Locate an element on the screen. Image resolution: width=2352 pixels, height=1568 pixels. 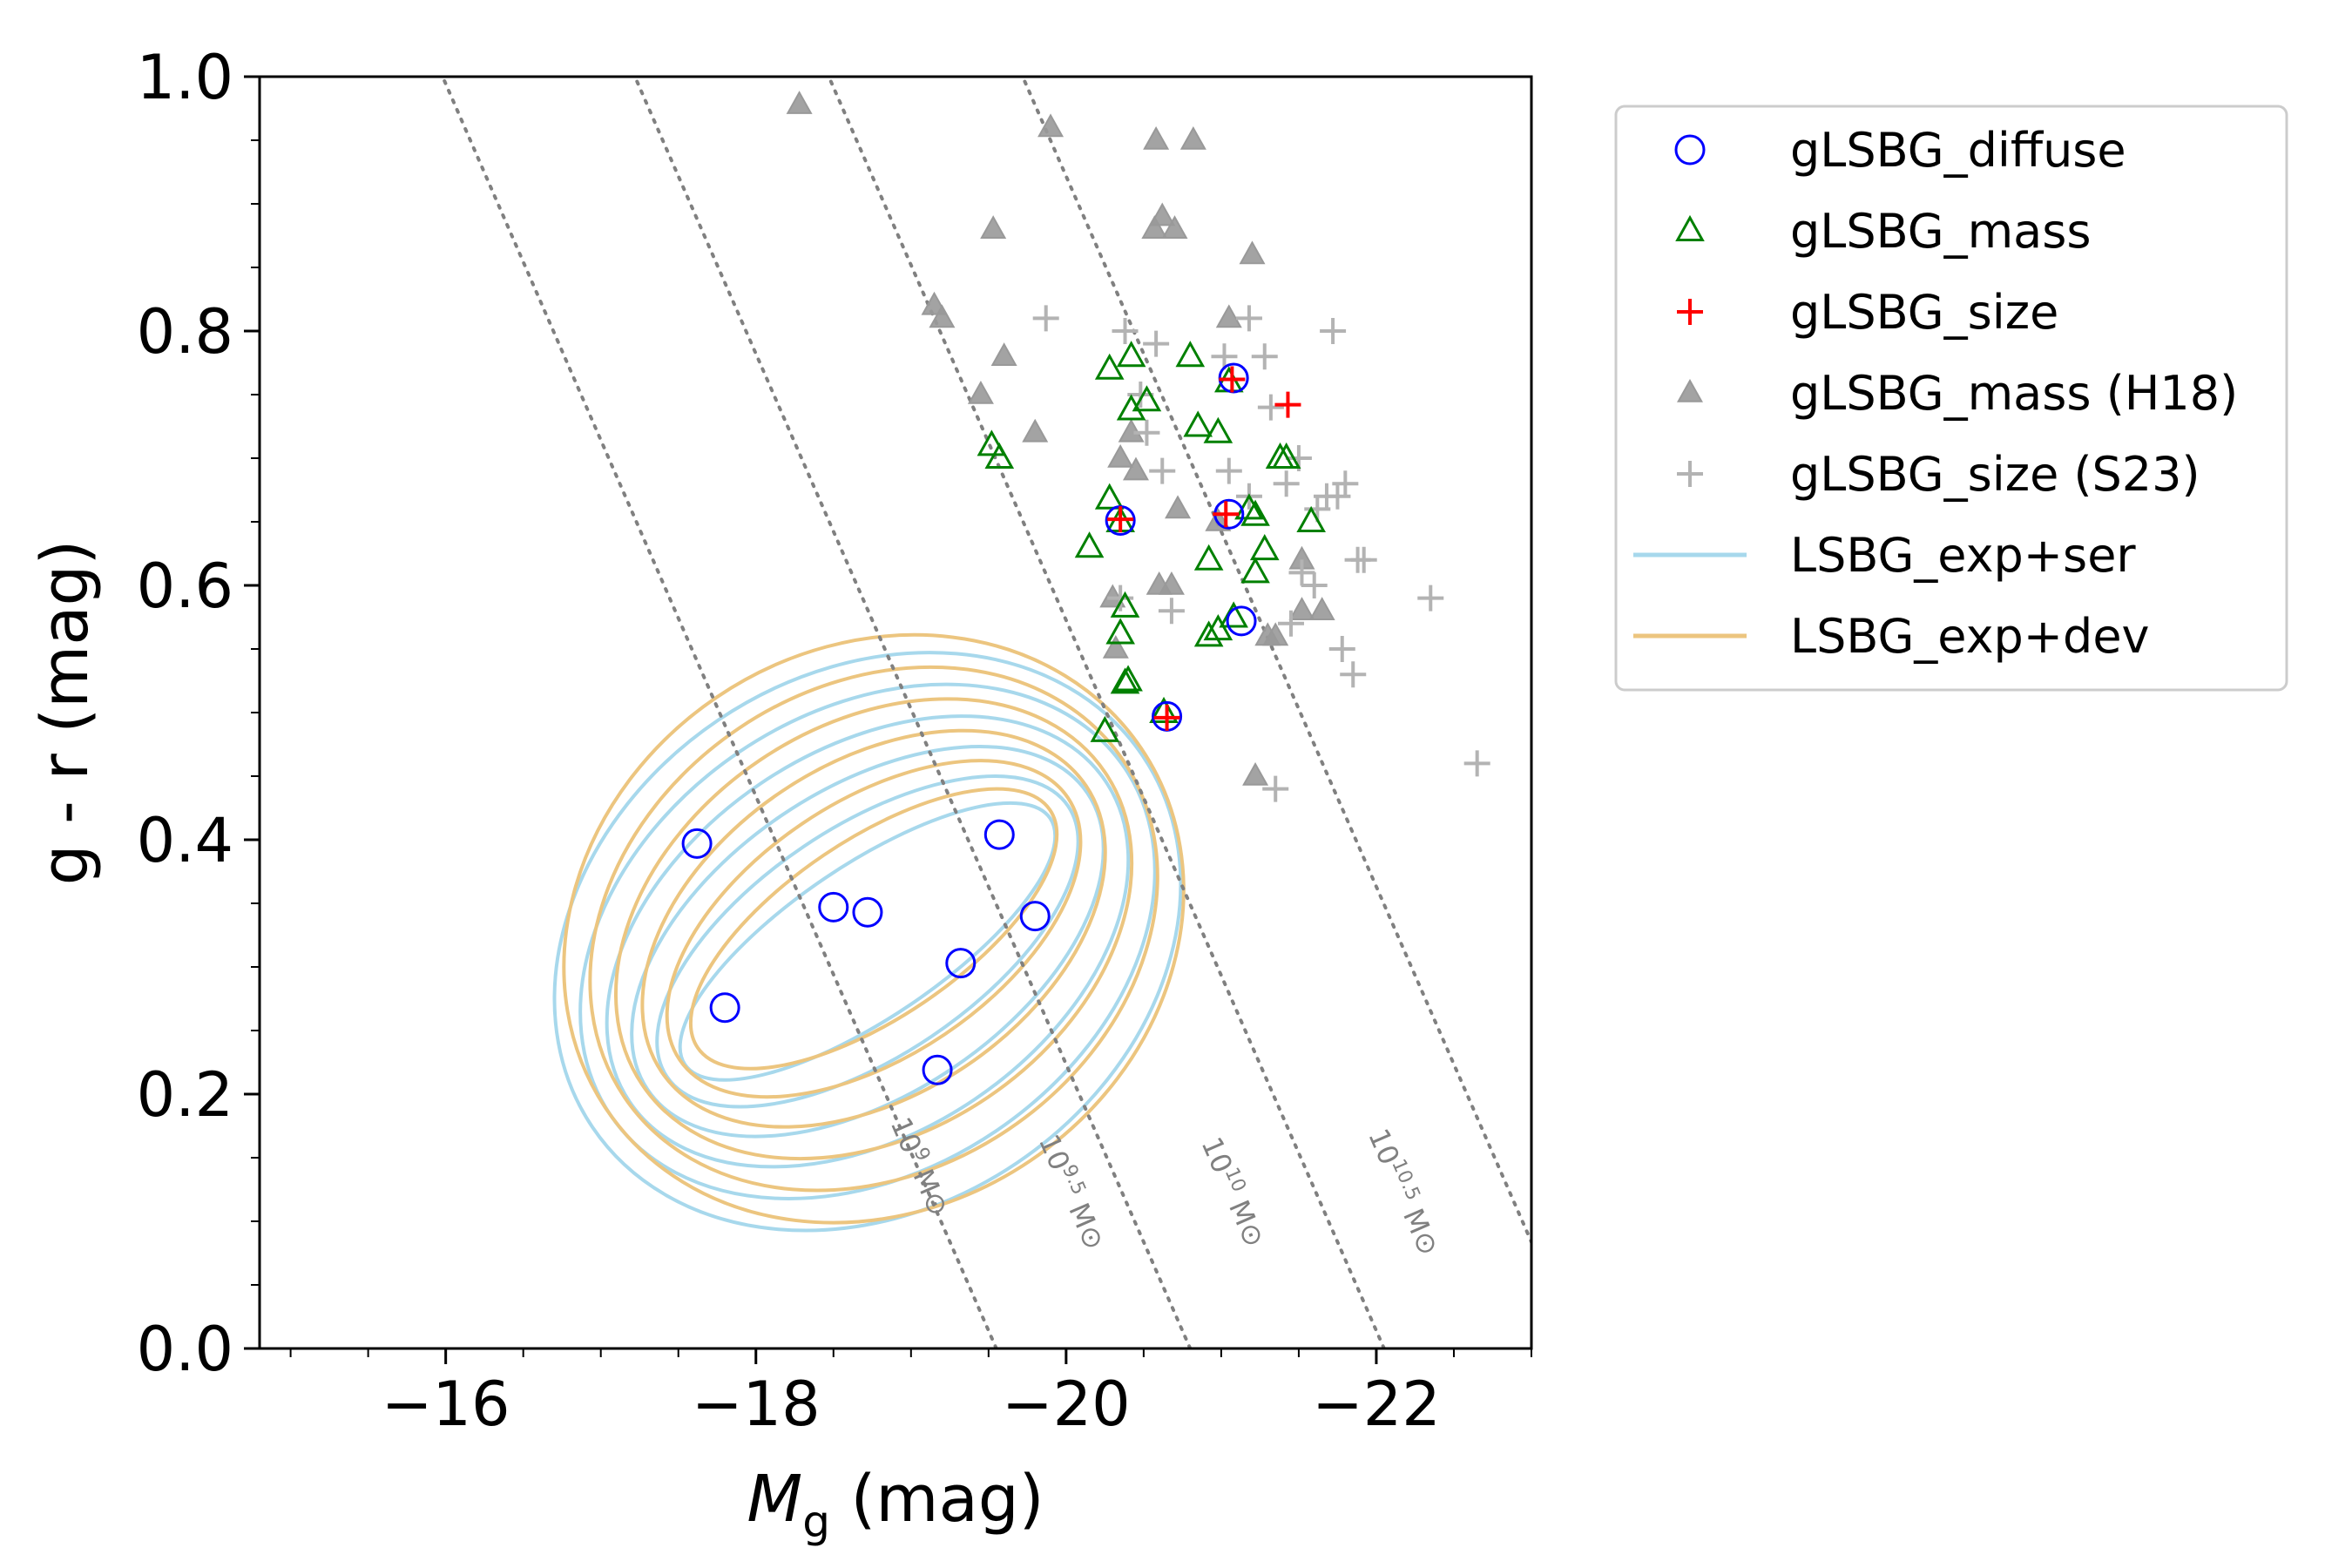
legend-frame is located at coordinates (1951, 398).